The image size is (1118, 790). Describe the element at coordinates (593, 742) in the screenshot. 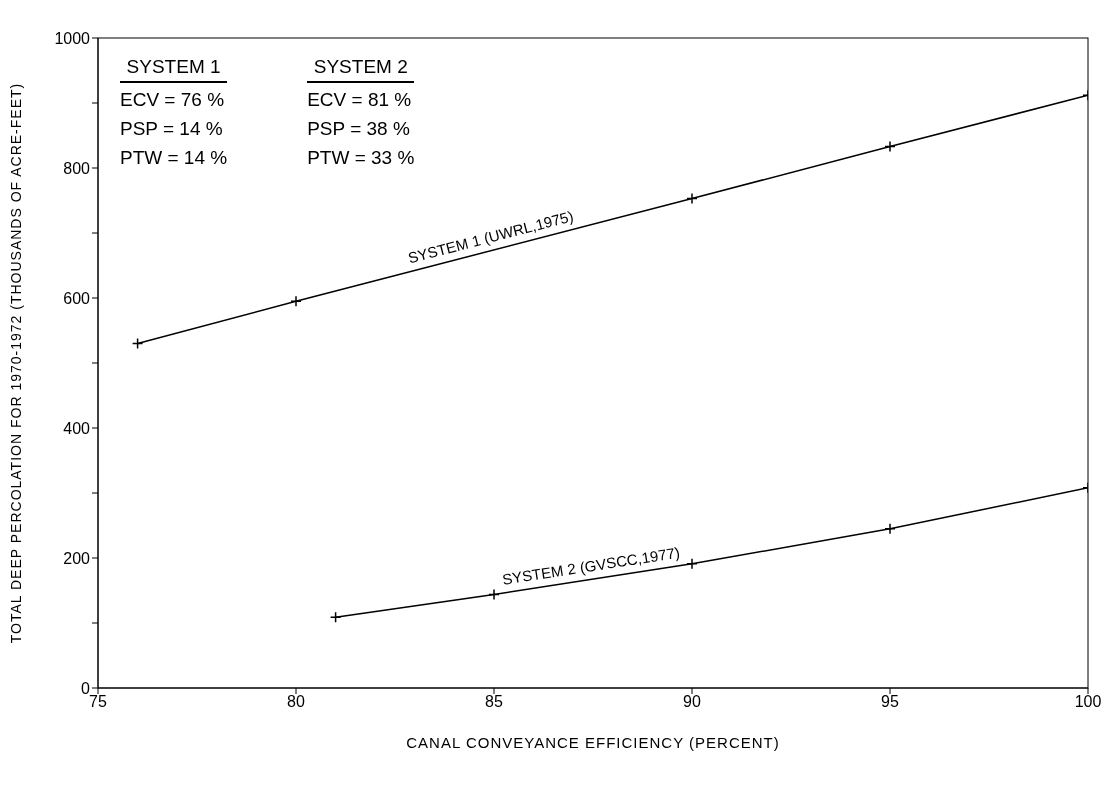

I see `x-axis-title: CANAL CONVEYANCE EFFICIENCY (PERCENT)` at that location.